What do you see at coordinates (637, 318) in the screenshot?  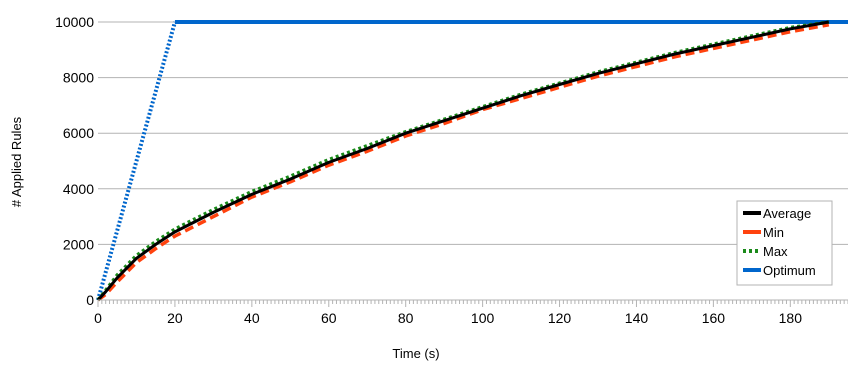 I see `x-tick-label-7: 140` at bounding box center [637, 318].